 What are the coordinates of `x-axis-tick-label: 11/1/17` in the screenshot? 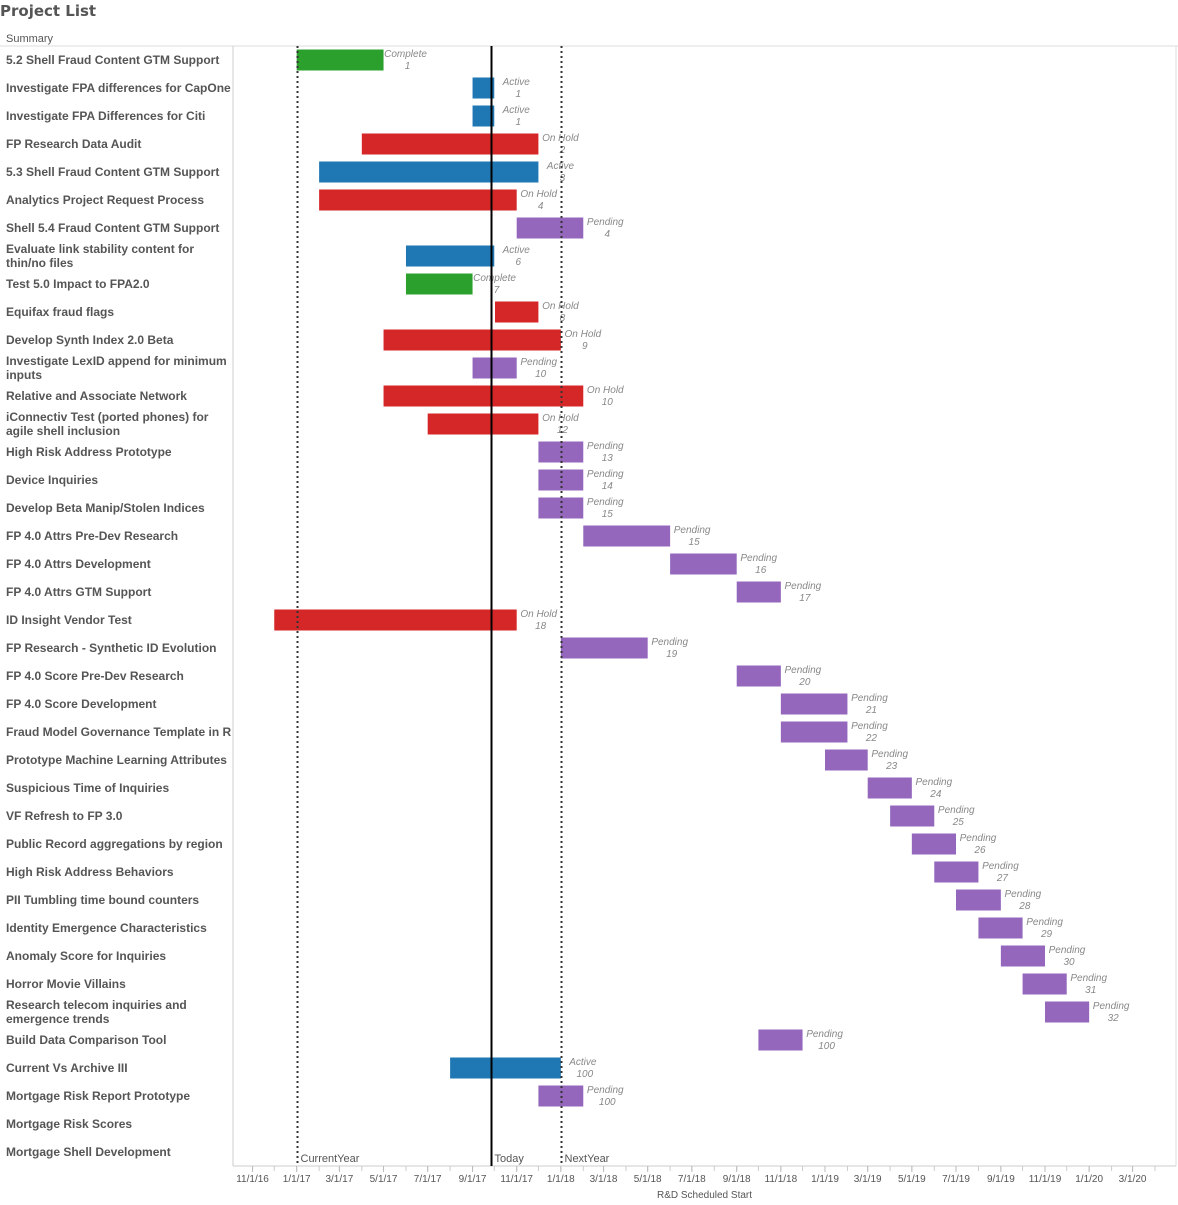 It's located at (516, 1179).